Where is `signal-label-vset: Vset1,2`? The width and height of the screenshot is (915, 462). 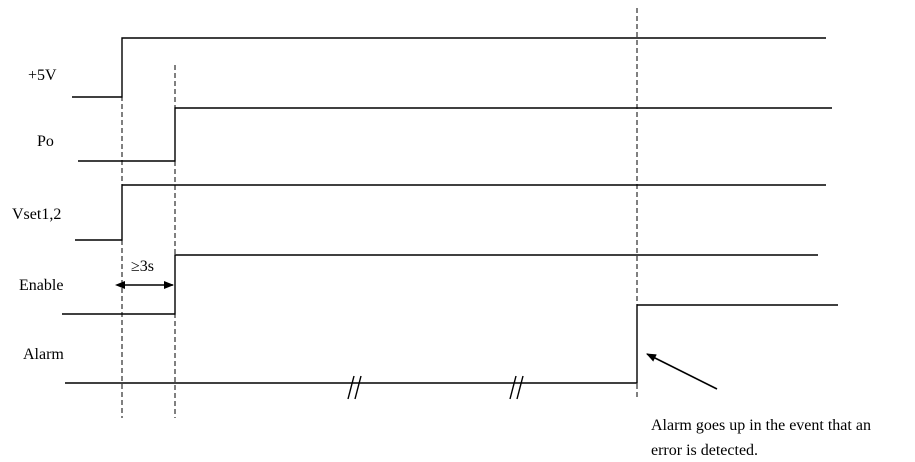
signal-label-vset: Vset1,2 is located at coordinates (36, 214).